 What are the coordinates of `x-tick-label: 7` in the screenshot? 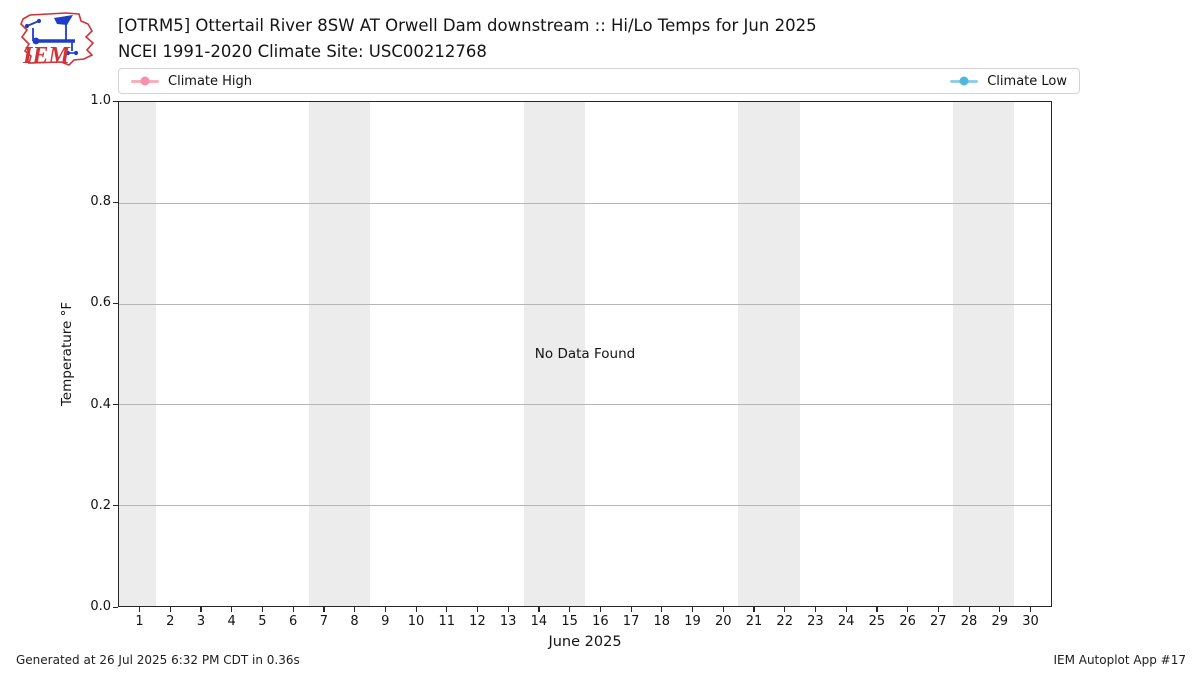 It's located at (323, 621).